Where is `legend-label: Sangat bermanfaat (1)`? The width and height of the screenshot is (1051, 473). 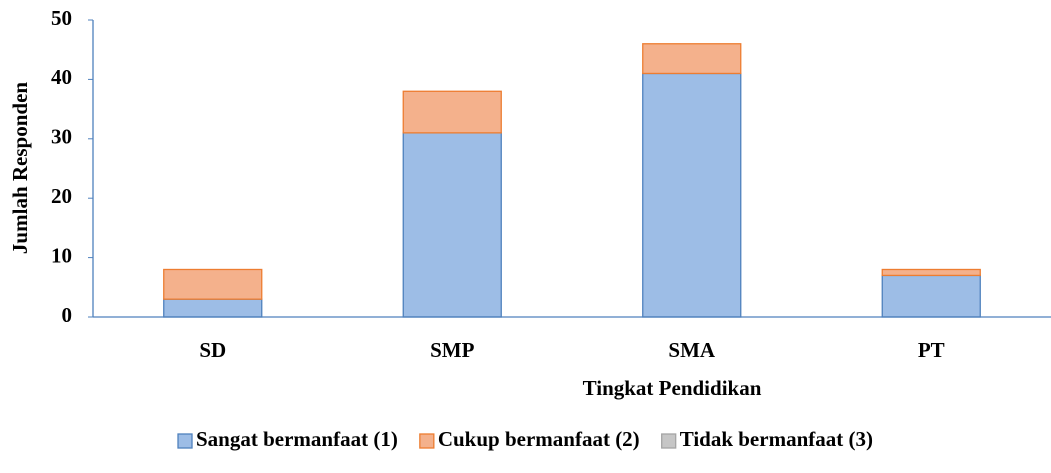 legend-label: Sangat bermanfaat (1) is located at coordinates (297, 439).